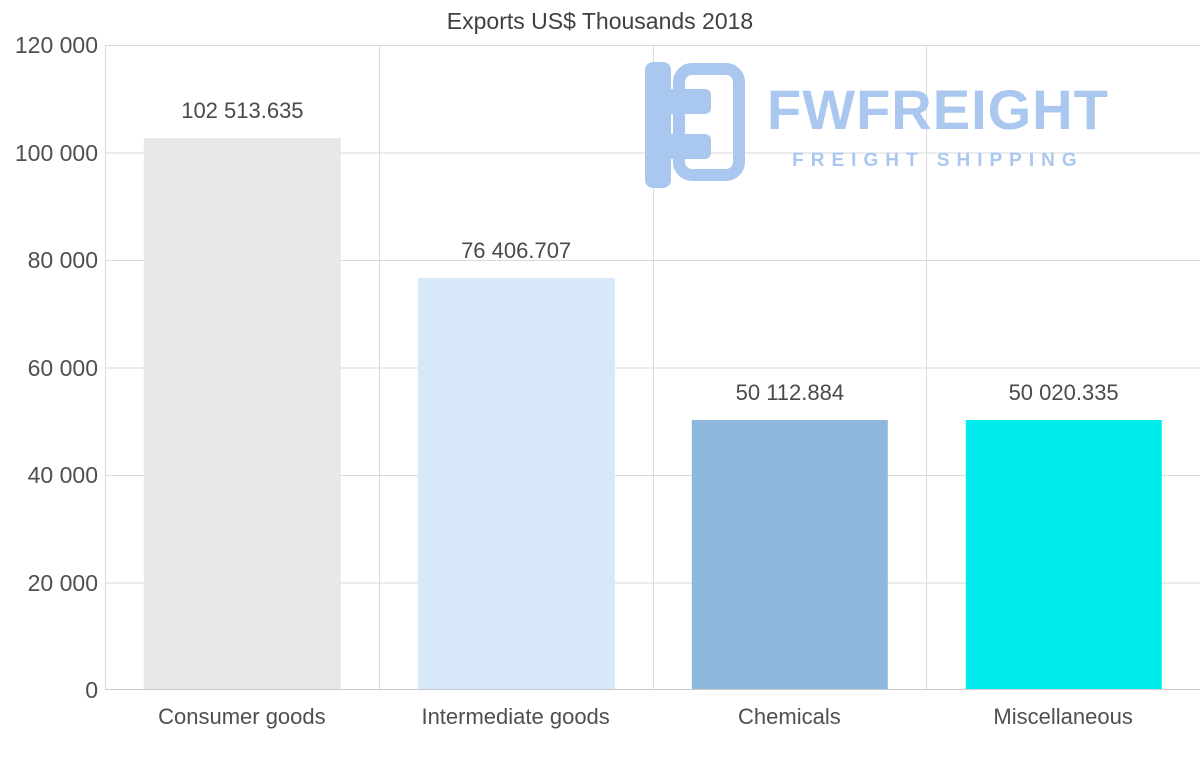 The width and height of the screenshot is (1200, 763). I want to click on x-category-label: Miscellaneous, so click(1063, 716).